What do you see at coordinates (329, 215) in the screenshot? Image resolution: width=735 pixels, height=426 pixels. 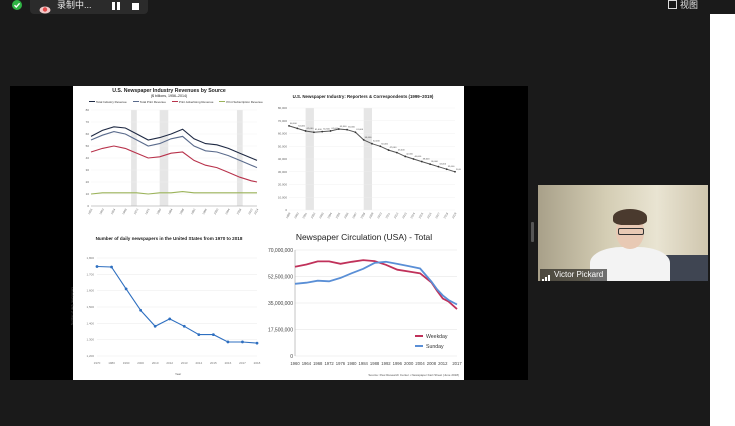 I see `x-tick-label: 2004` at bounding box center [329, 215].